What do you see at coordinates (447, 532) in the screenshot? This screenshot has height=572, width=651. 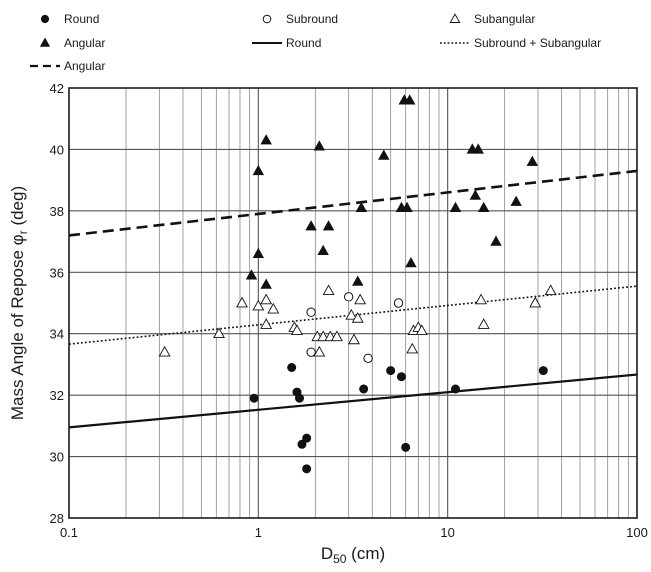 I see `x-tick-label: 10` at bounding box center [447, 532].